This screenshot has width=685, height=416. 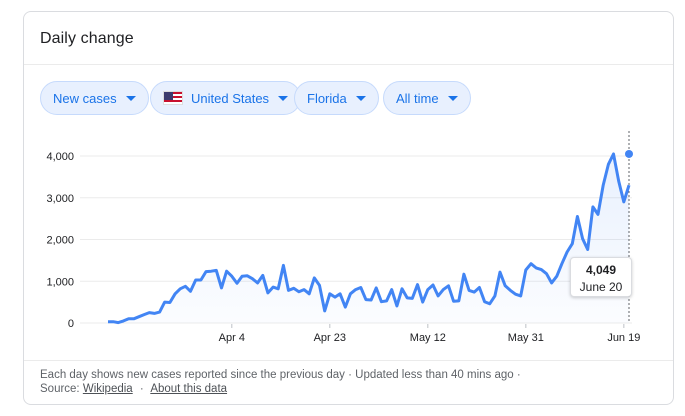 I want to click on region-dropdown: Florida, so click(x=336, y=98).